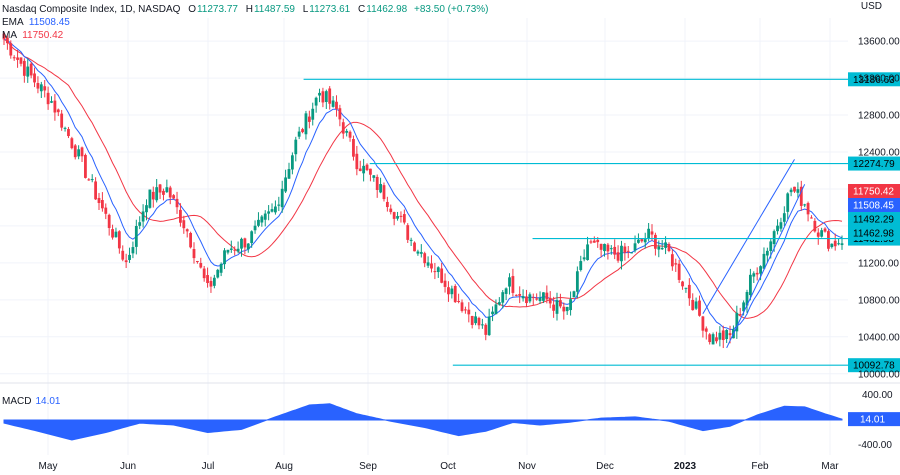  Describe the element at coordinates (451, 9) in the screenshot. I see `change-value: +83.50 (+0.73%)` at that location.